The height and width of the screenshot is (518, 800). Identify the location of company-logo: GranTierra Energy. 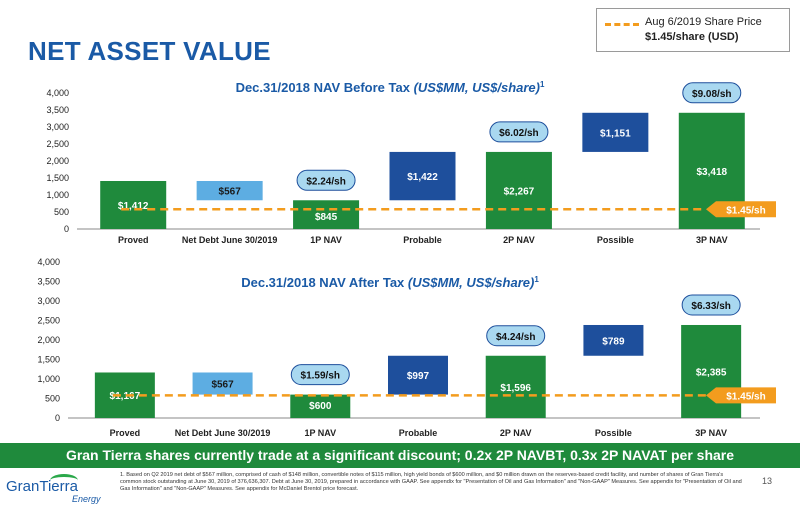
(61, 492).